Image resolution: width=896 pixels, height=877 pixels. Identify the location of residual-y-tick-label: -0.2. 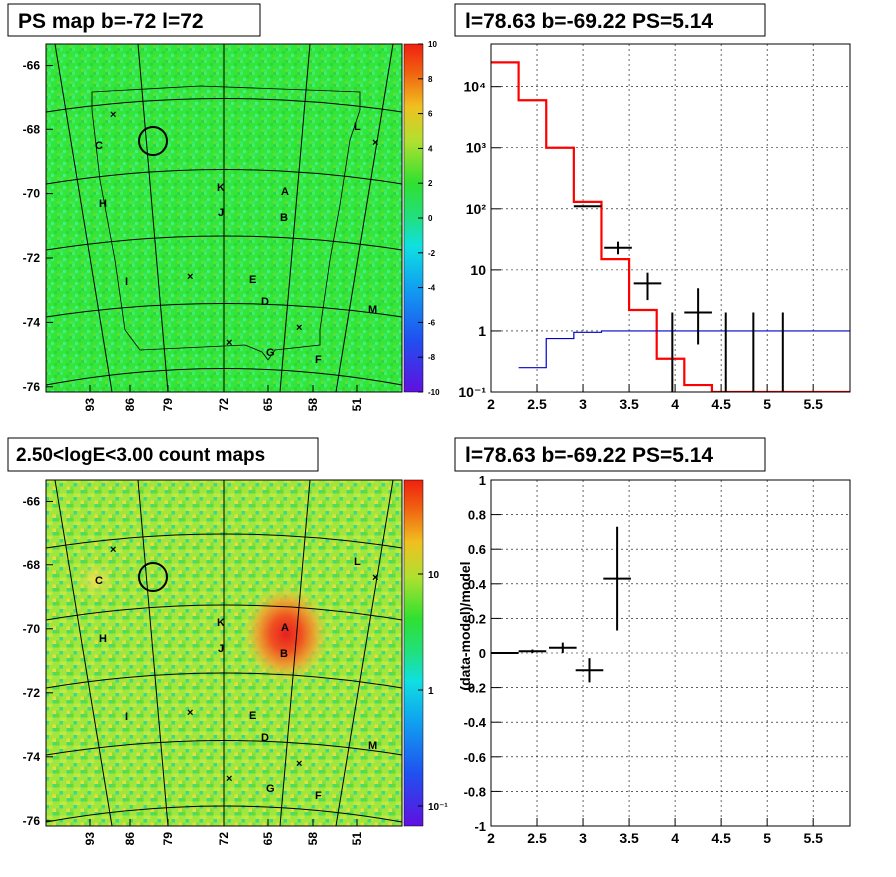
(475, 688).